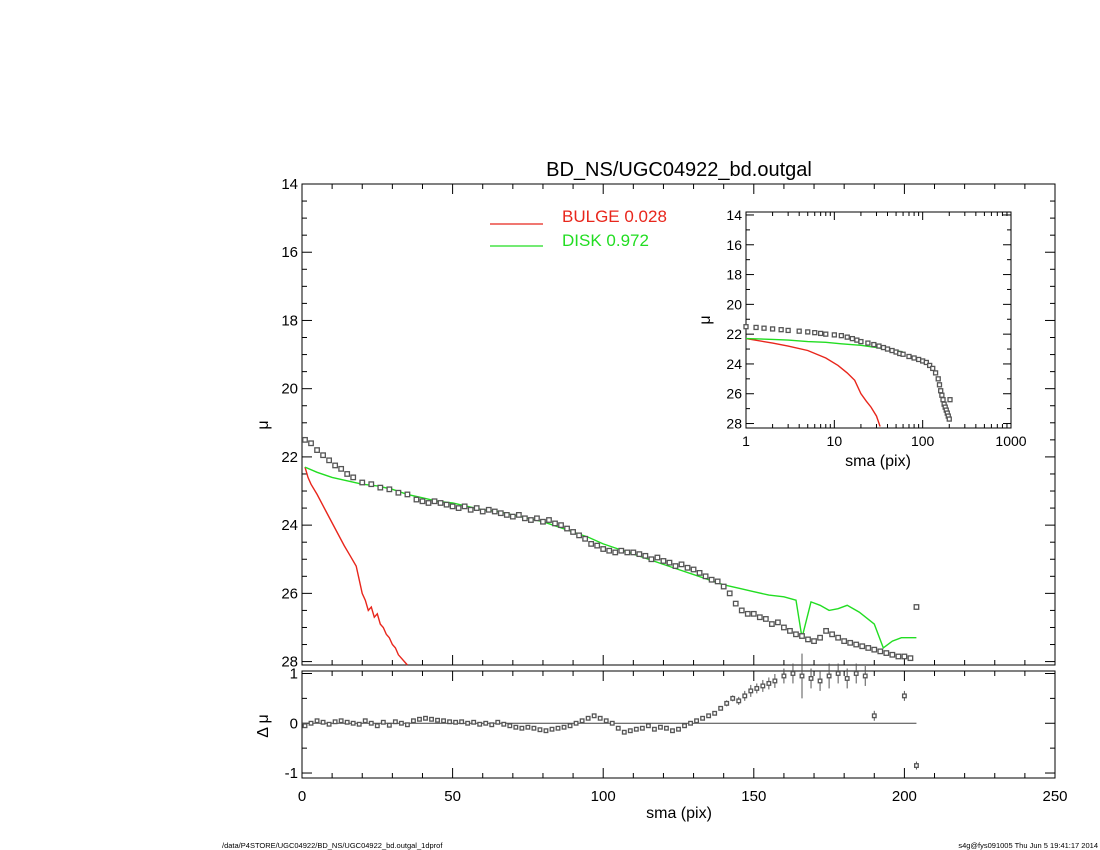 The height and width of the screenshot is (850, 1100). Describe the element at coordinates (291, 773) in the screenshot. I see `y-tick-label: -1` at that location.